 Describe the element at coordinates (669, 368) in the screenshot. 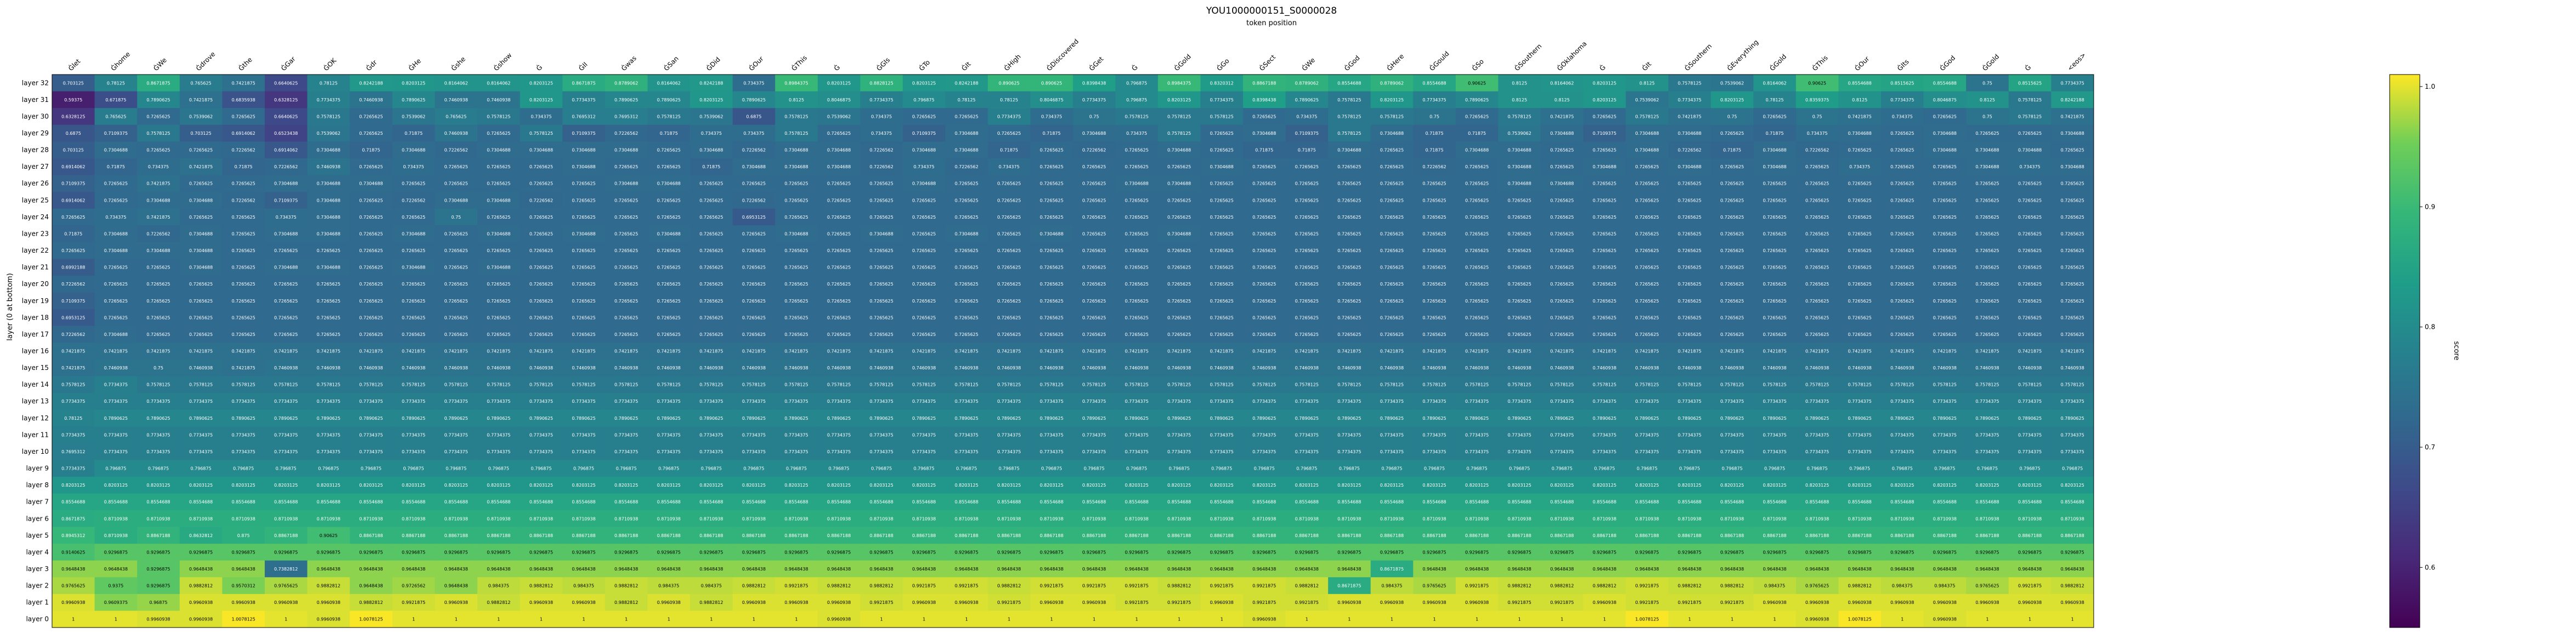

I see `cell-value-label: 0.7460938` at that location.